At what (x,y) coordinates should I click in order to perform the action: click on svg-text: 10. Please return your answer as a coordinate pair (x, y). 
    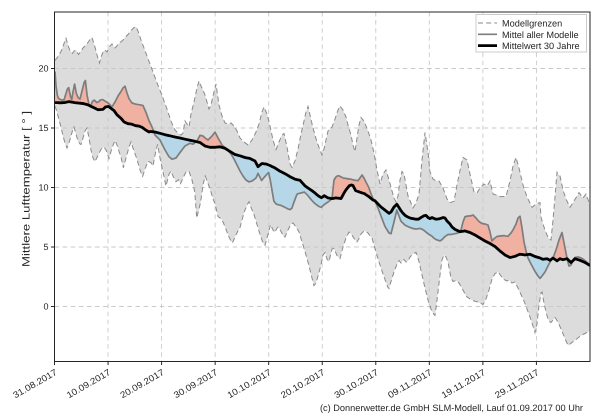
    Looking at the image, I should click on (43, 188).